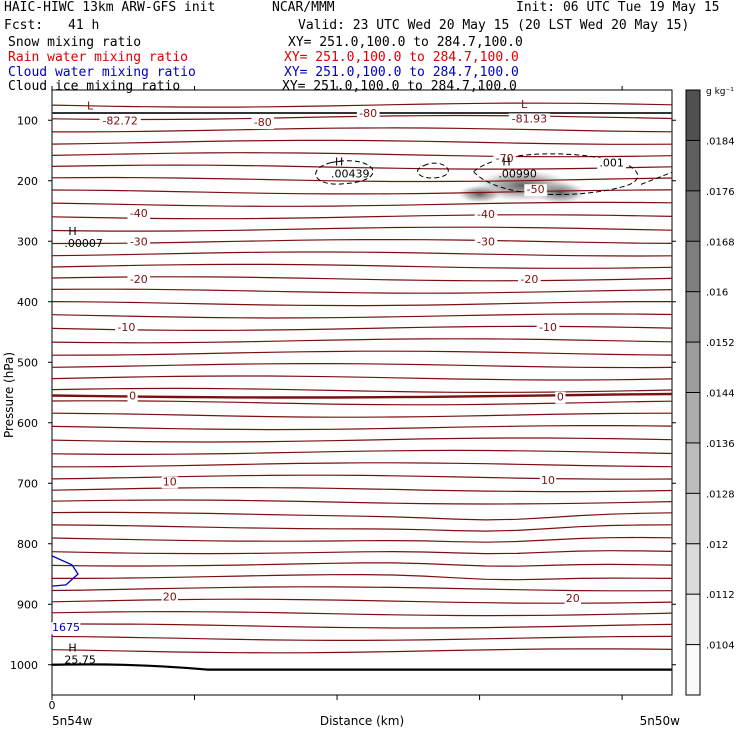 This screenshot has width=740, height=740. Describe the element at coordinates (27, 181) in the screenshot. I see `y-tick-label: 200` at that location.